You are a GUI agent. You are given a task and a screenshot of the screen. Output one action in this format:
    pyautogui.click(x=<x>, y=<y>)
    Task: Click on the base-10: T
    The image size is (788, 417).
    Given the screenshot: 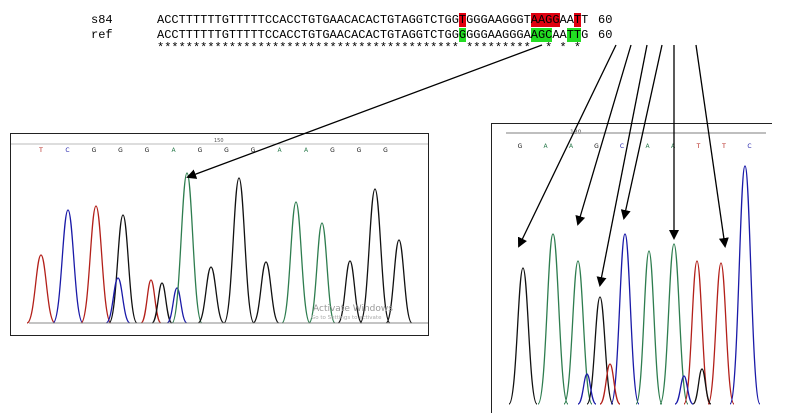 What is the action you would take?
    pyautogui.click(x=232, y=20)
    